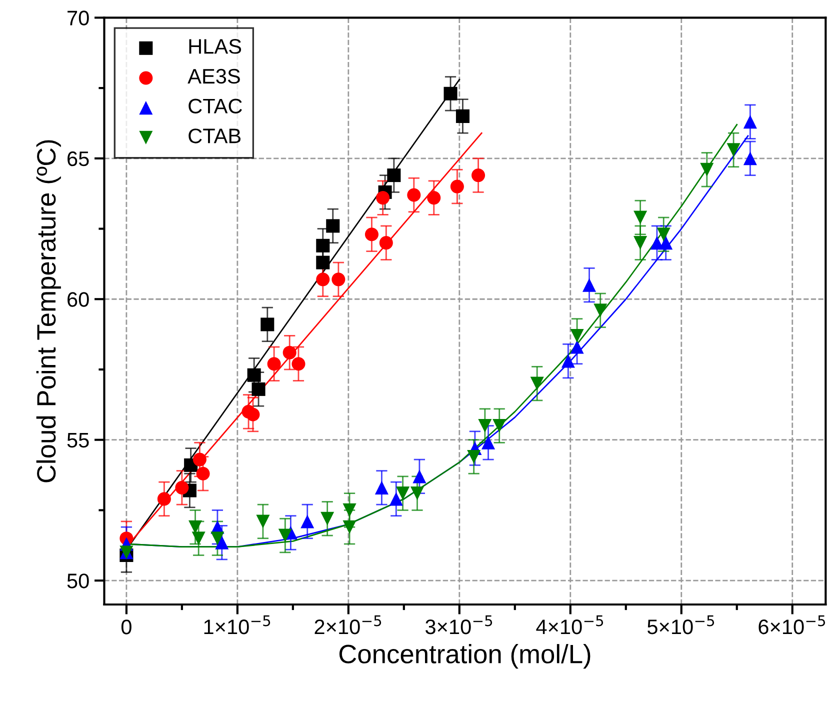 The width and height of the screenshot is (834, 707). I want to click on x-tick-label: 1×10$^{−5}$, so click(237, 624).